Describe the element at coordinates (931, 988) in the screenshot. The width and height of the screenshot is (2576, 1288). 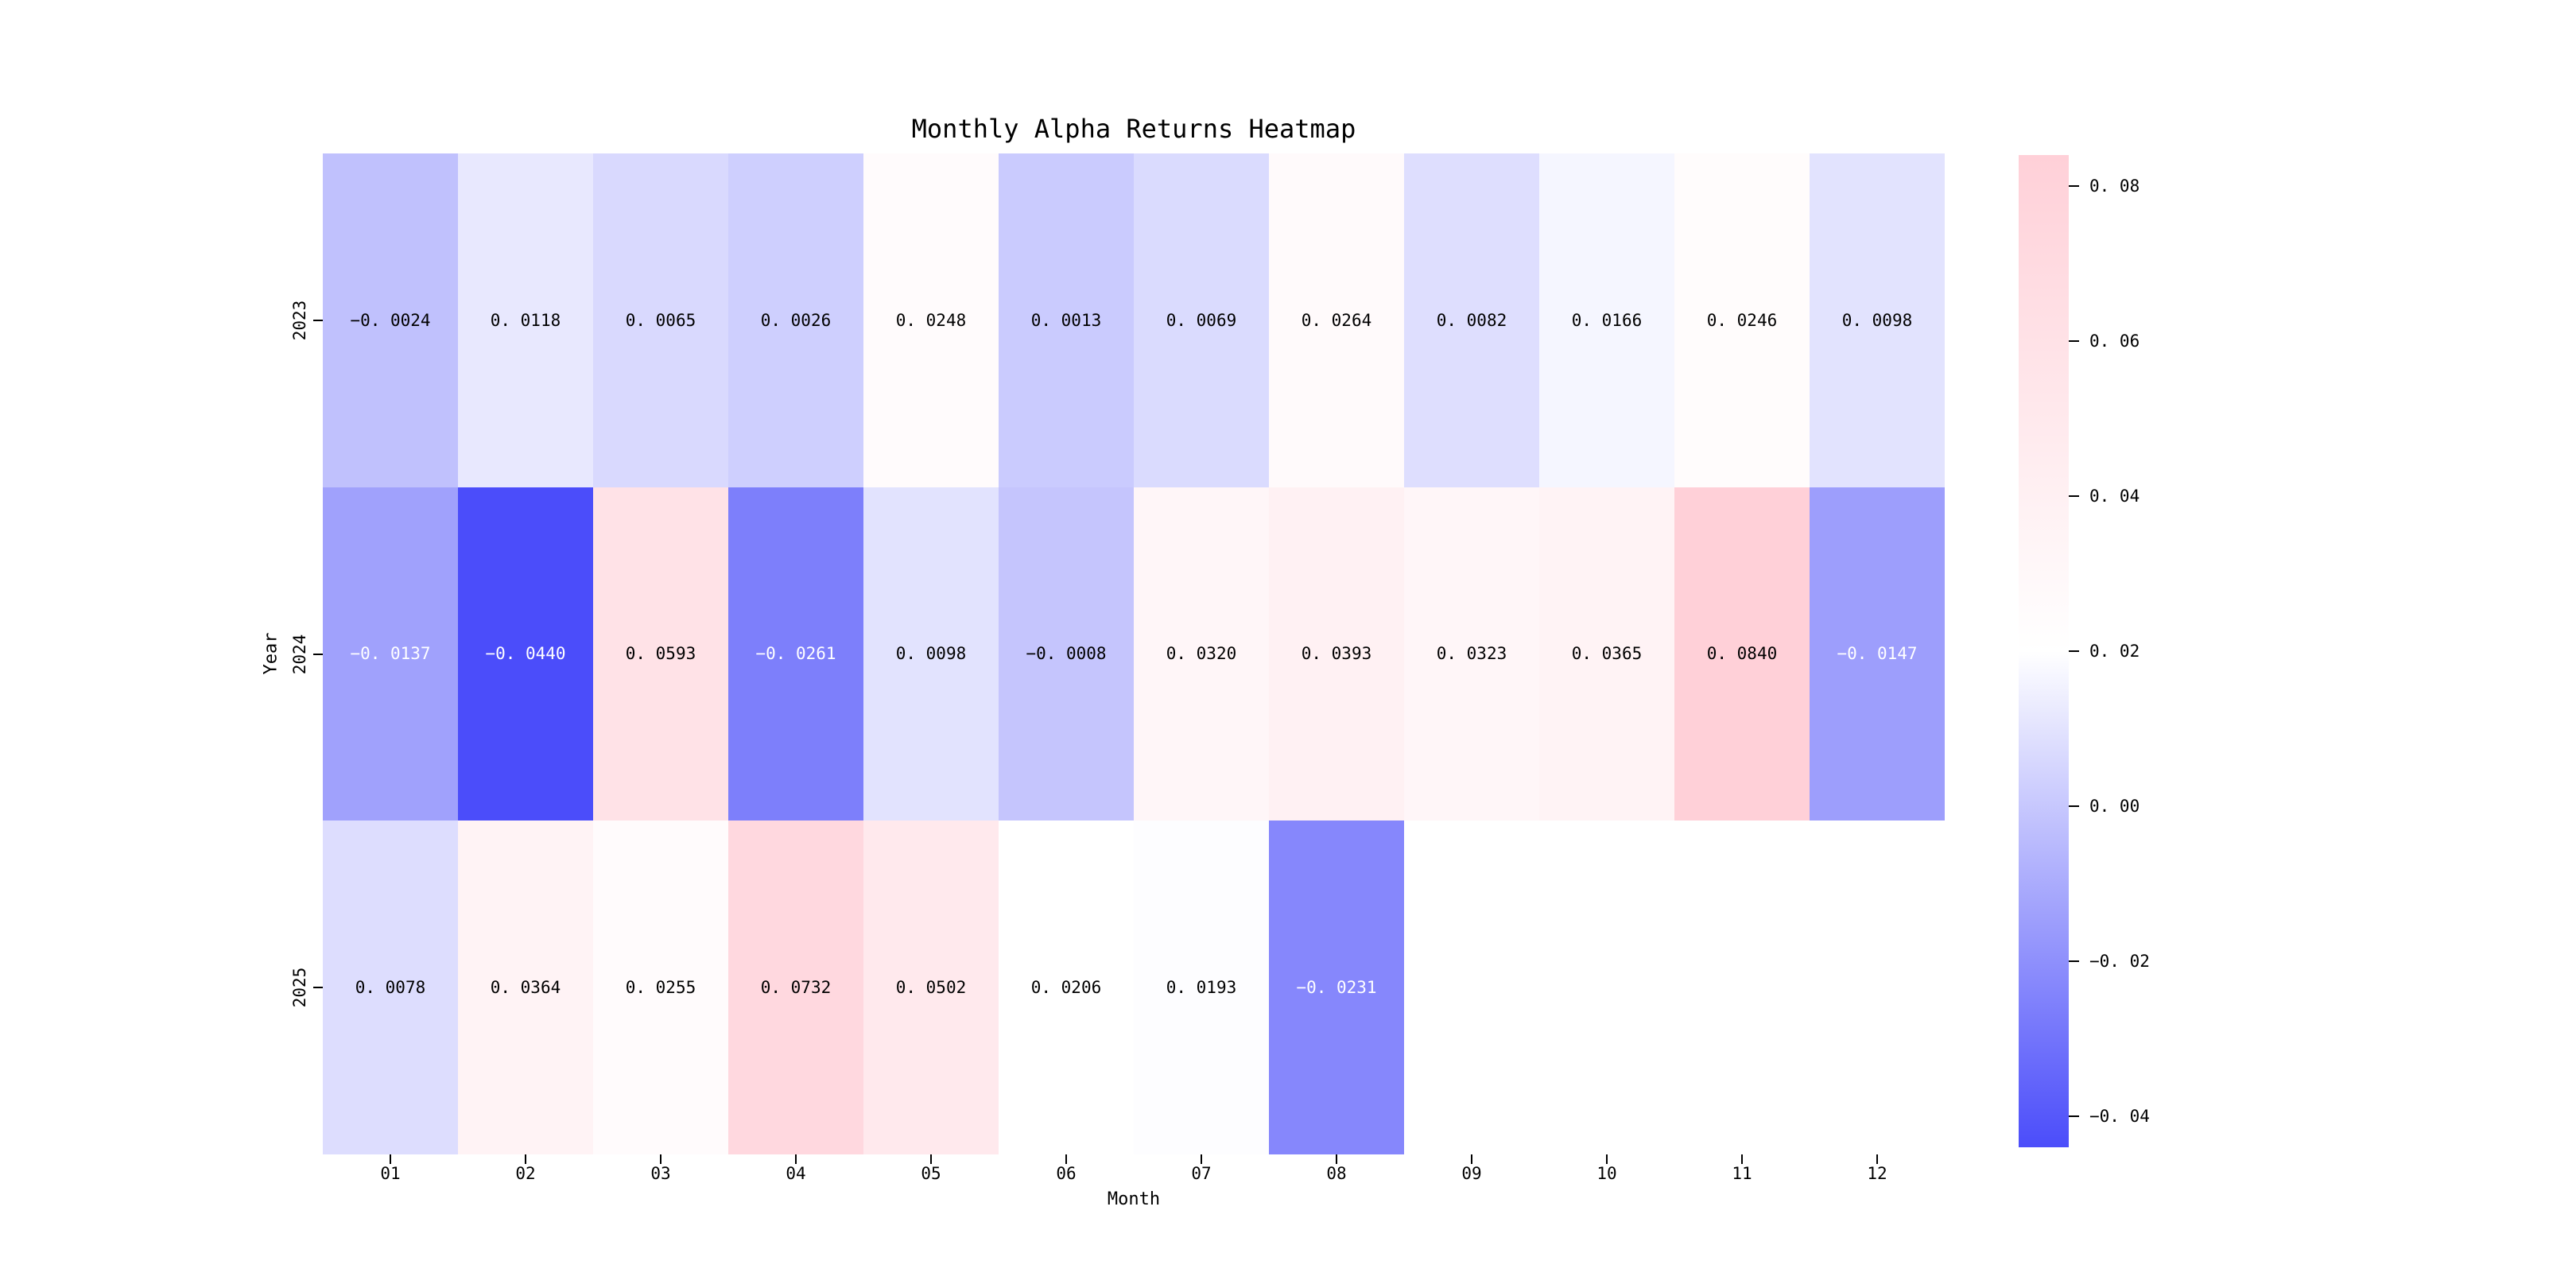
I see `heatmap-cell: 0. 0502` at that location.